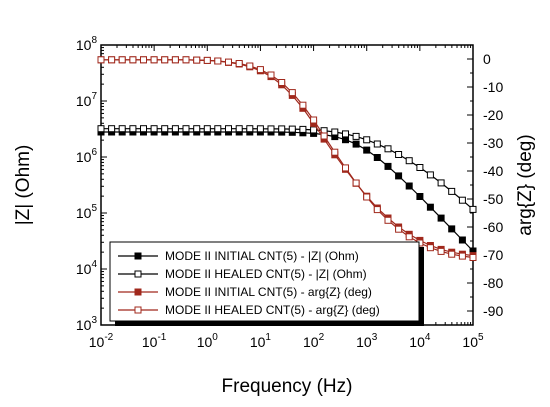 The height and width of the screenshot is (407, 550). I want to click on x-tick-label: 10², so click(314, 341).